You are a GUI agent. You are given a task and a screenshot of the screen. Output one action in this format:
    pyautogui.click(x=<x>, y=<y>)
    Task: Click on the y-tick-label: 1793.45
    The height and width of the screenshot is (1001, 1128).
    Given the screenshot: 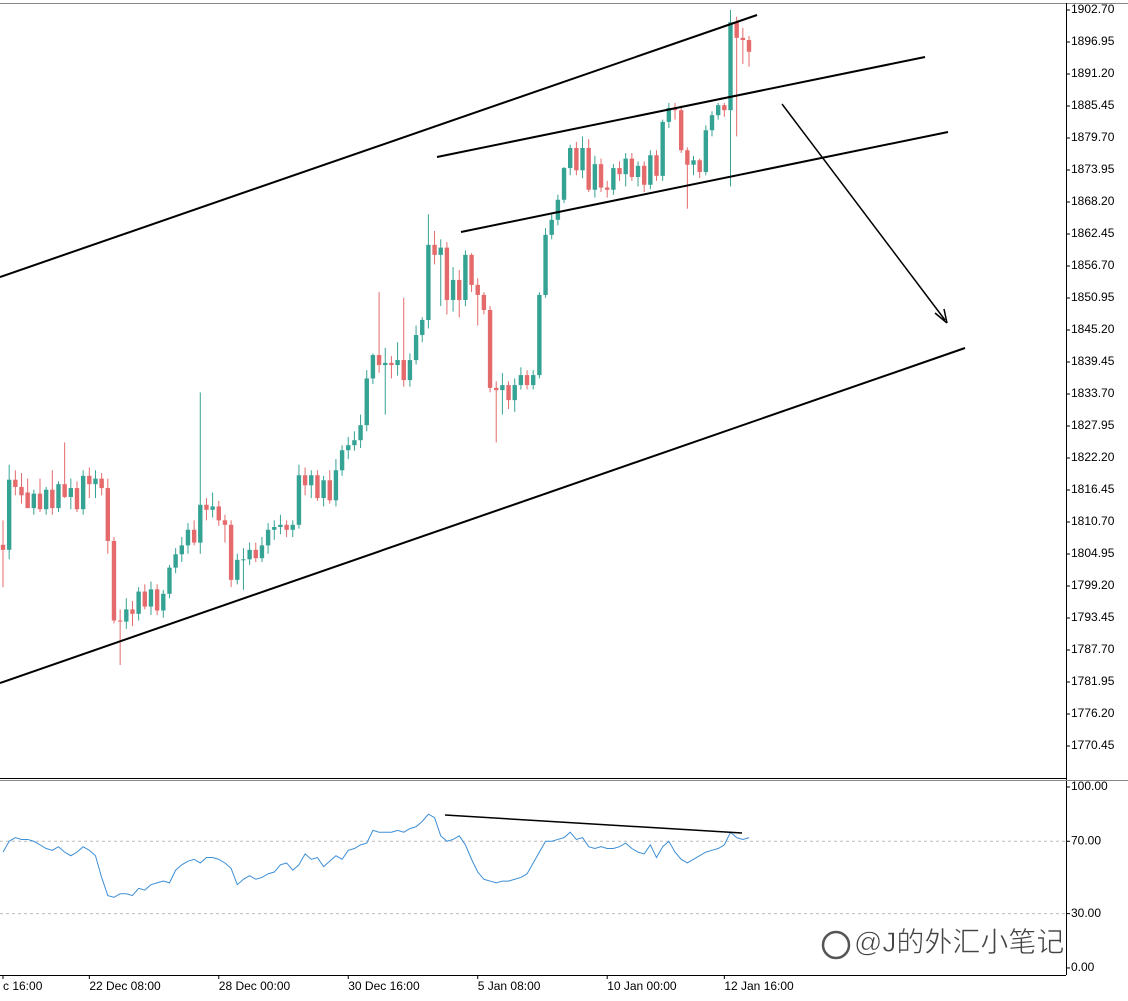 What is the action you would take?
    pyautogui.click(x=1093, y=617)
    